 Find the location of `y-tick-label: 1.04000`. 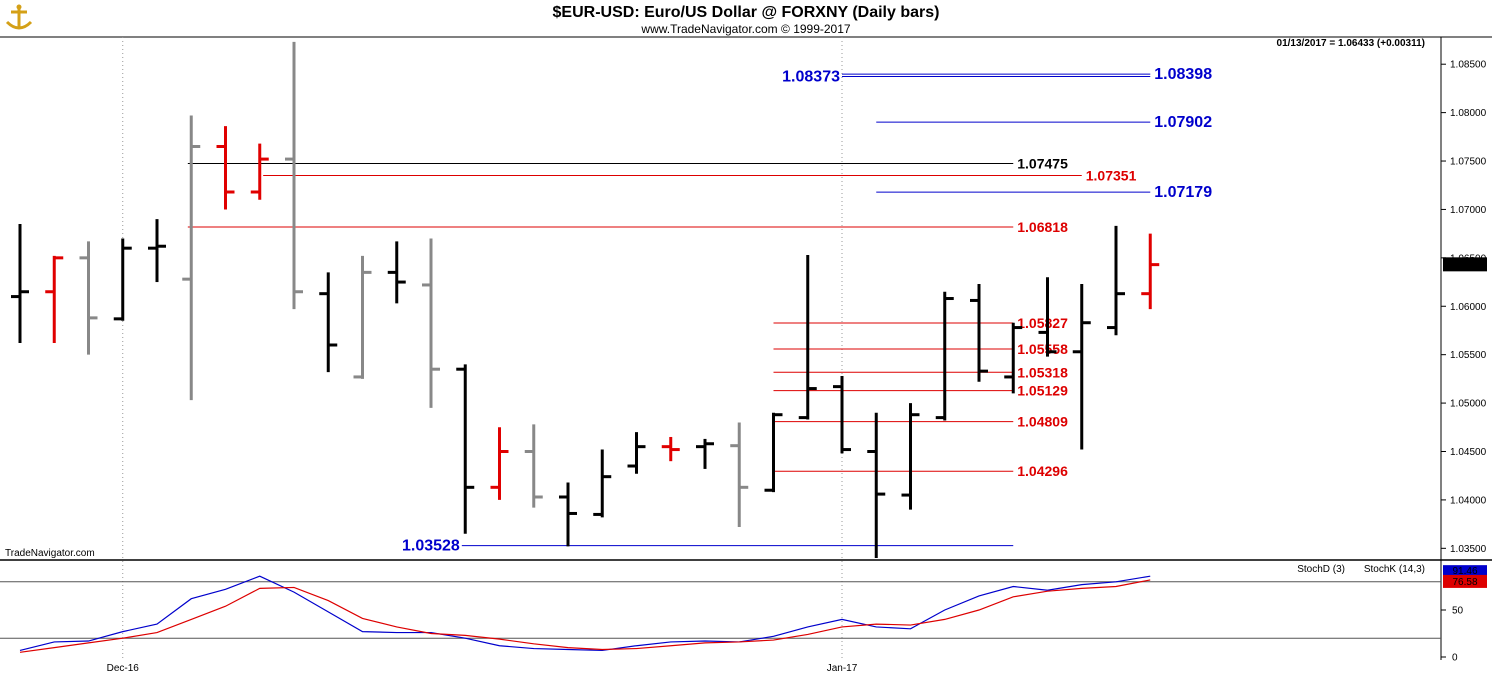

y-tick-label: 1.04000 is located at coordinates (1468, 500).